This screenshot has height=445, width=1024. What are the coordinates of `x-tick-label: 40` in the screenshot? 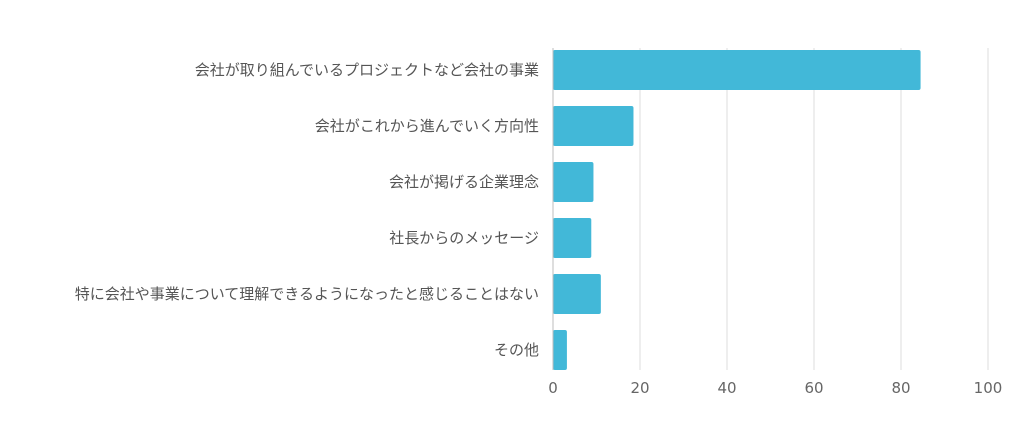 It's located at (726, 388).